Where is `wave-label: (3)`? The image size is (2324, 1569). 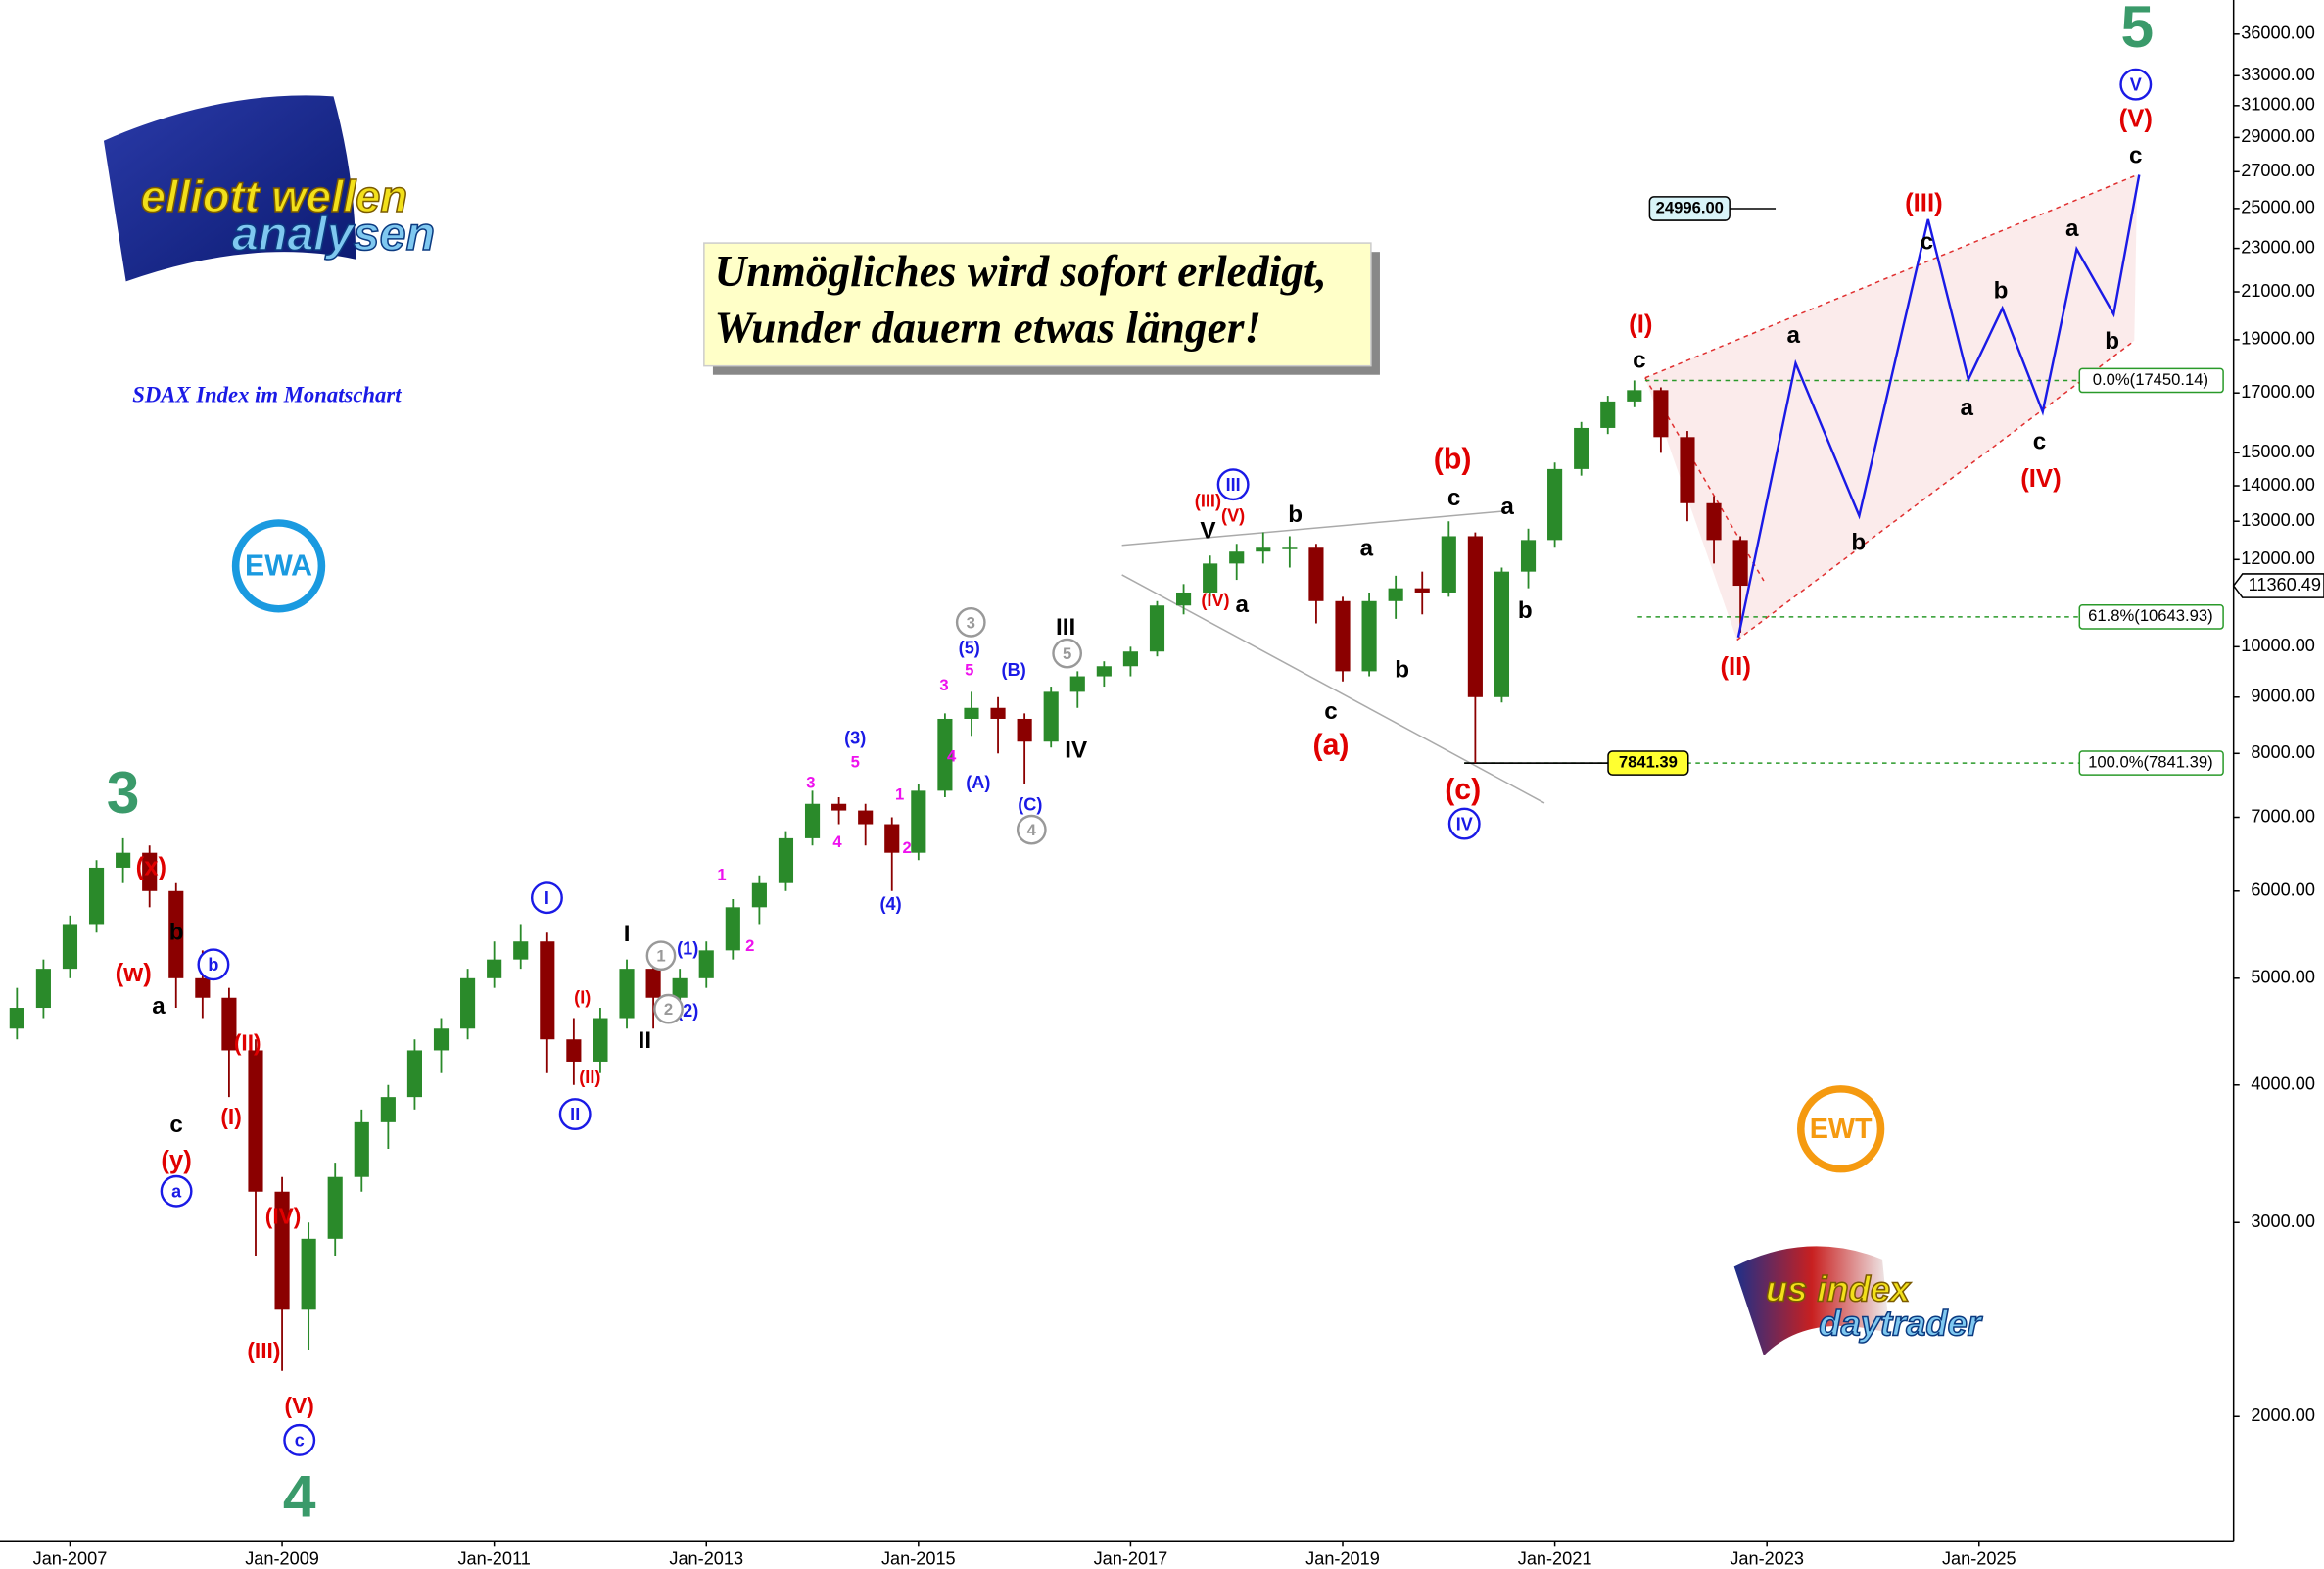 wave-label: (3) is located at coordinates (855, 738).